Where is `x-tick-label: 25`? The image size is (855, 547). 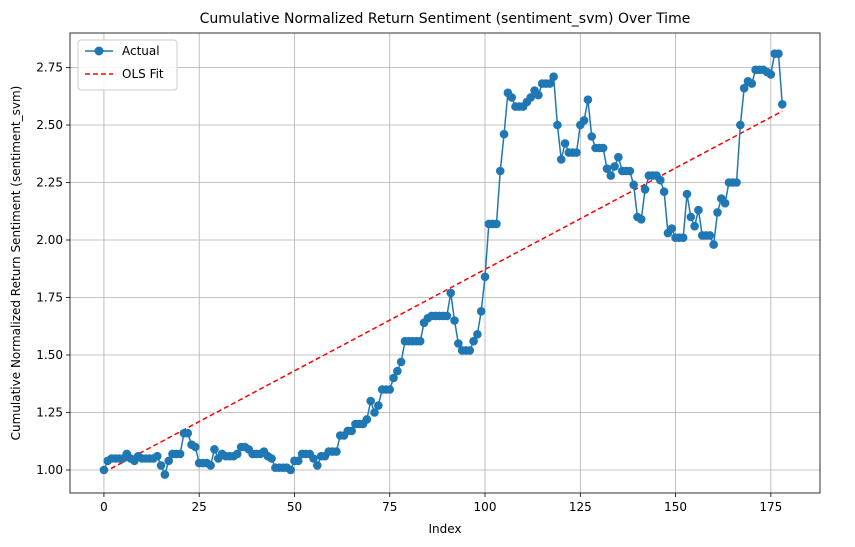
x-tick-label: 25 is located at coordinates (199, 507).